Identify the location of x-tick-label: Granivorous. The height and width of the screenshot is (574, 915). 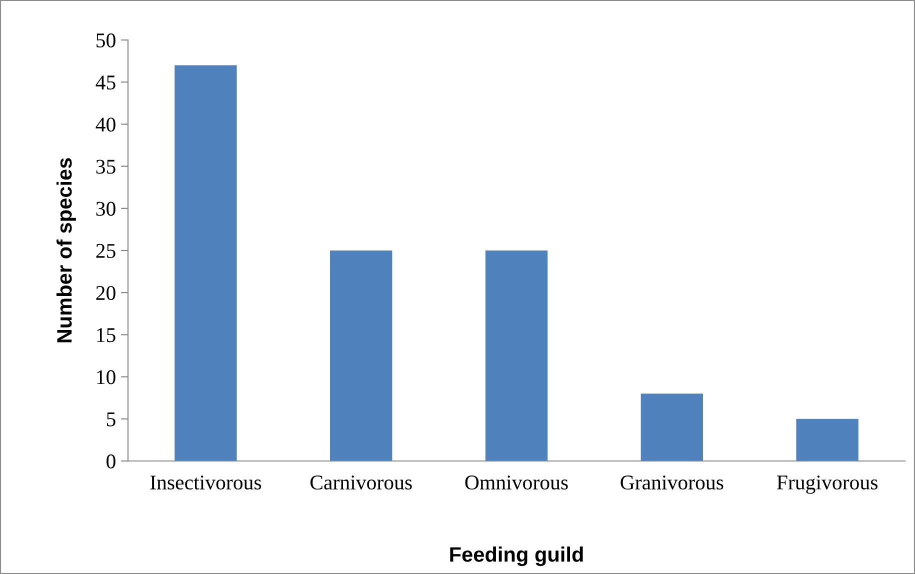
(672, 483).